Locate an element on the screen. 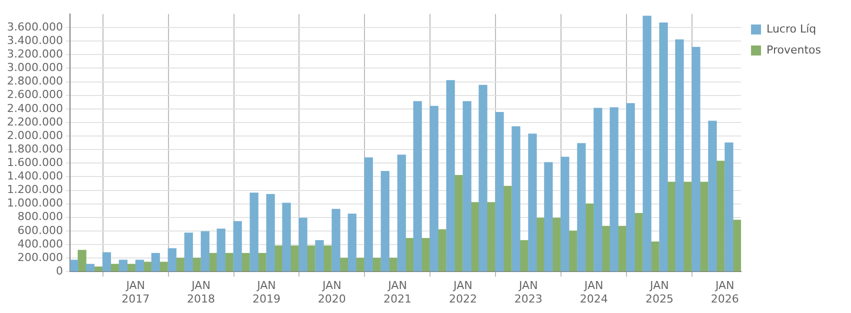 This screenshot has width=851, height=313. y-tick-label: 1.800.000 is located at coordinates (35, 149).